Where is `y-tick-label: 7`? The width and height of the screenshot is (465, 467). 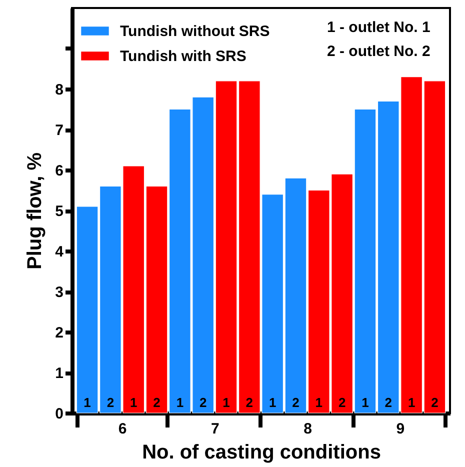 y-tick-label: 7 is located at coordinates (59, 130).